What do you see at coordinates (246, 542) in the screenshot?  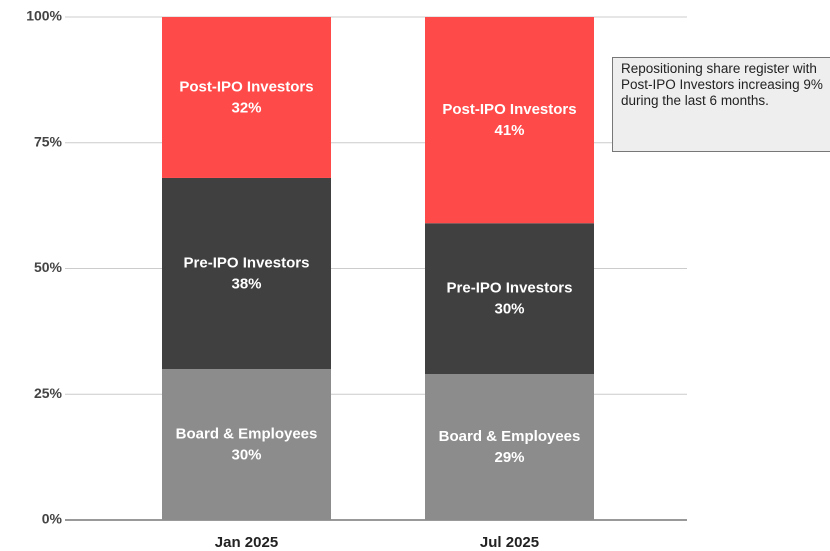 I see `x-tick-label: Jan 2025` at bounding box center [246, 542].